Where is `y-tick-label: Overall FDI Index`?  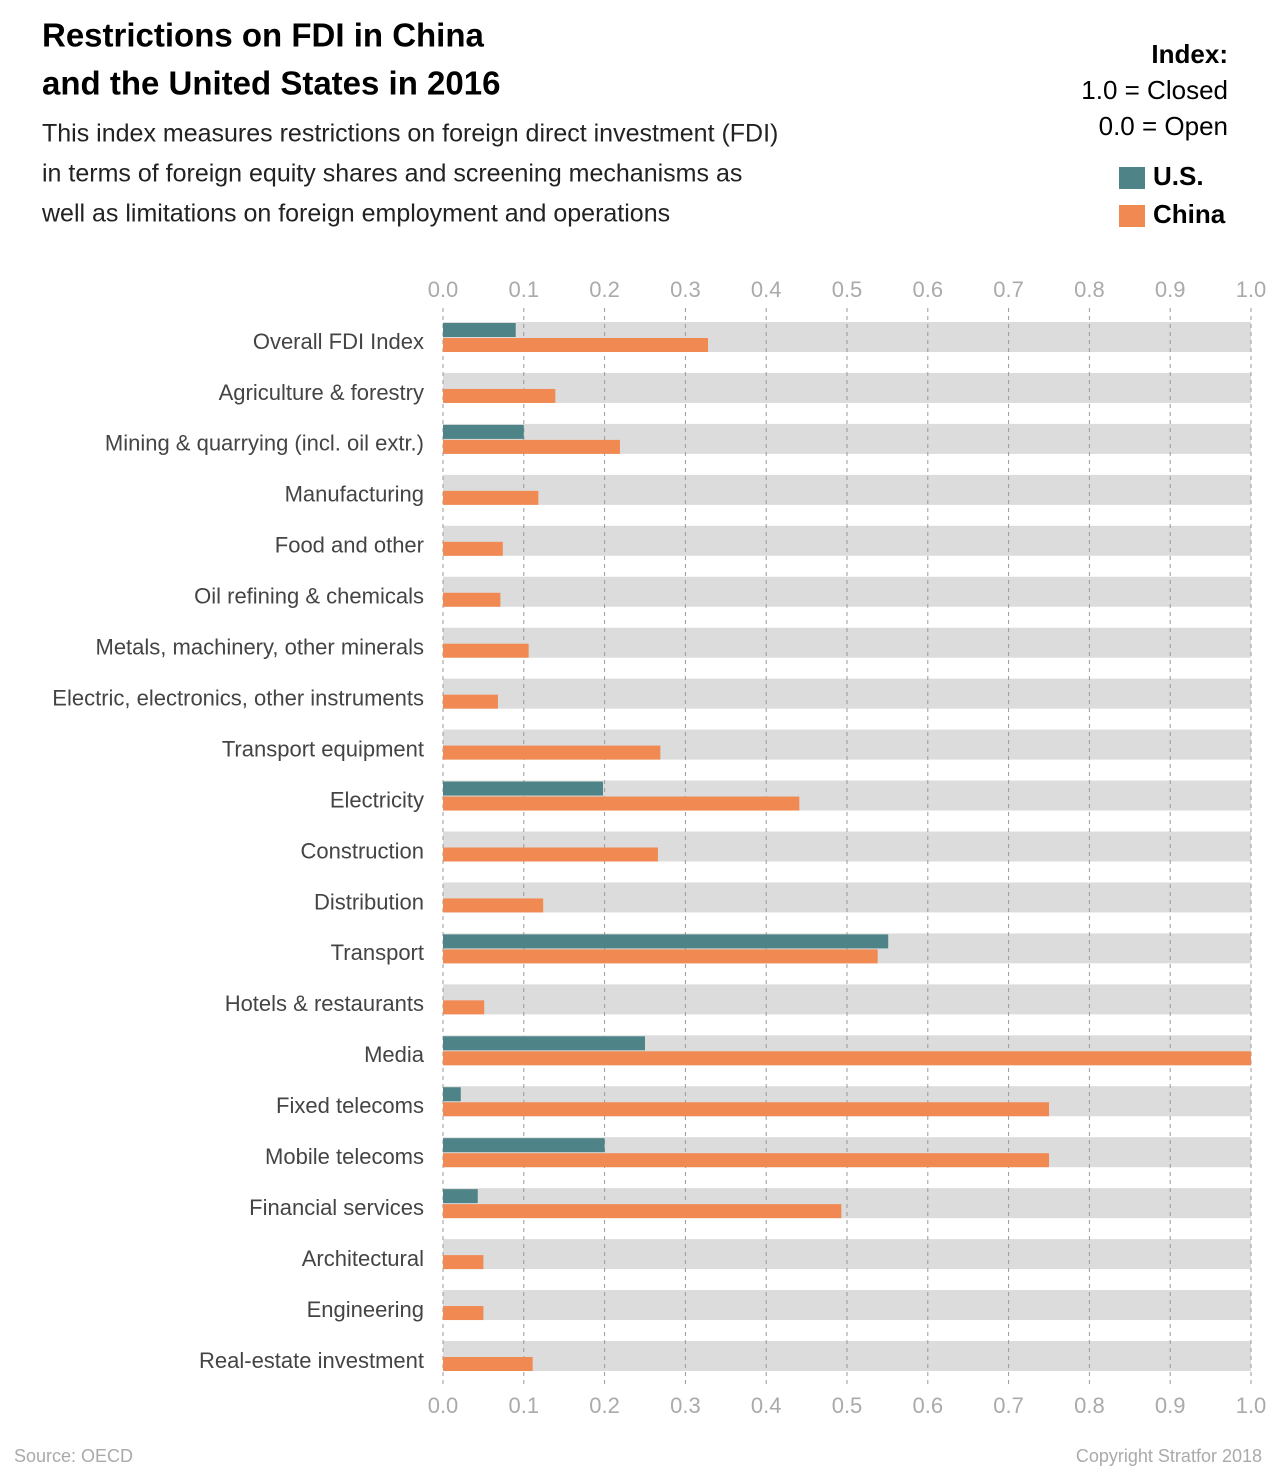
y-tick-label: Overall FDI Index is located at coordinates (338, 341).